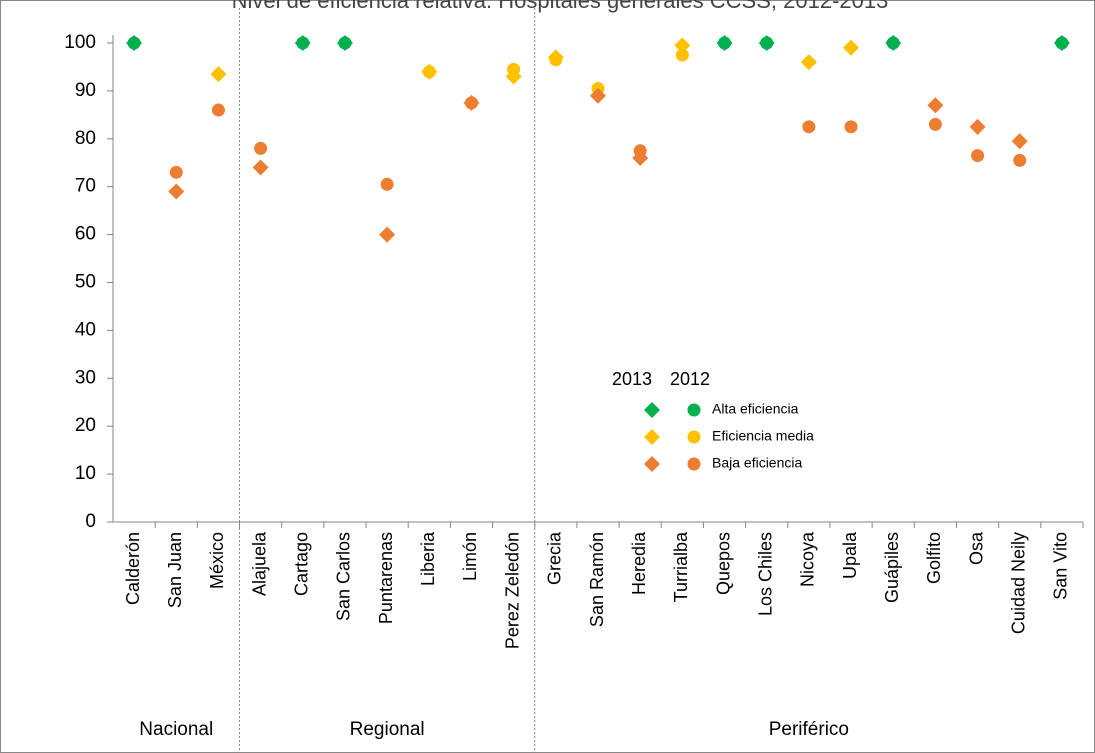 Image resolution: width=1095 pixels, height=753 pixels. What do you see at coordinates (85, 473) in the screenshot?
I see `y-tick-label: 10` at bounding box center [85, 473].